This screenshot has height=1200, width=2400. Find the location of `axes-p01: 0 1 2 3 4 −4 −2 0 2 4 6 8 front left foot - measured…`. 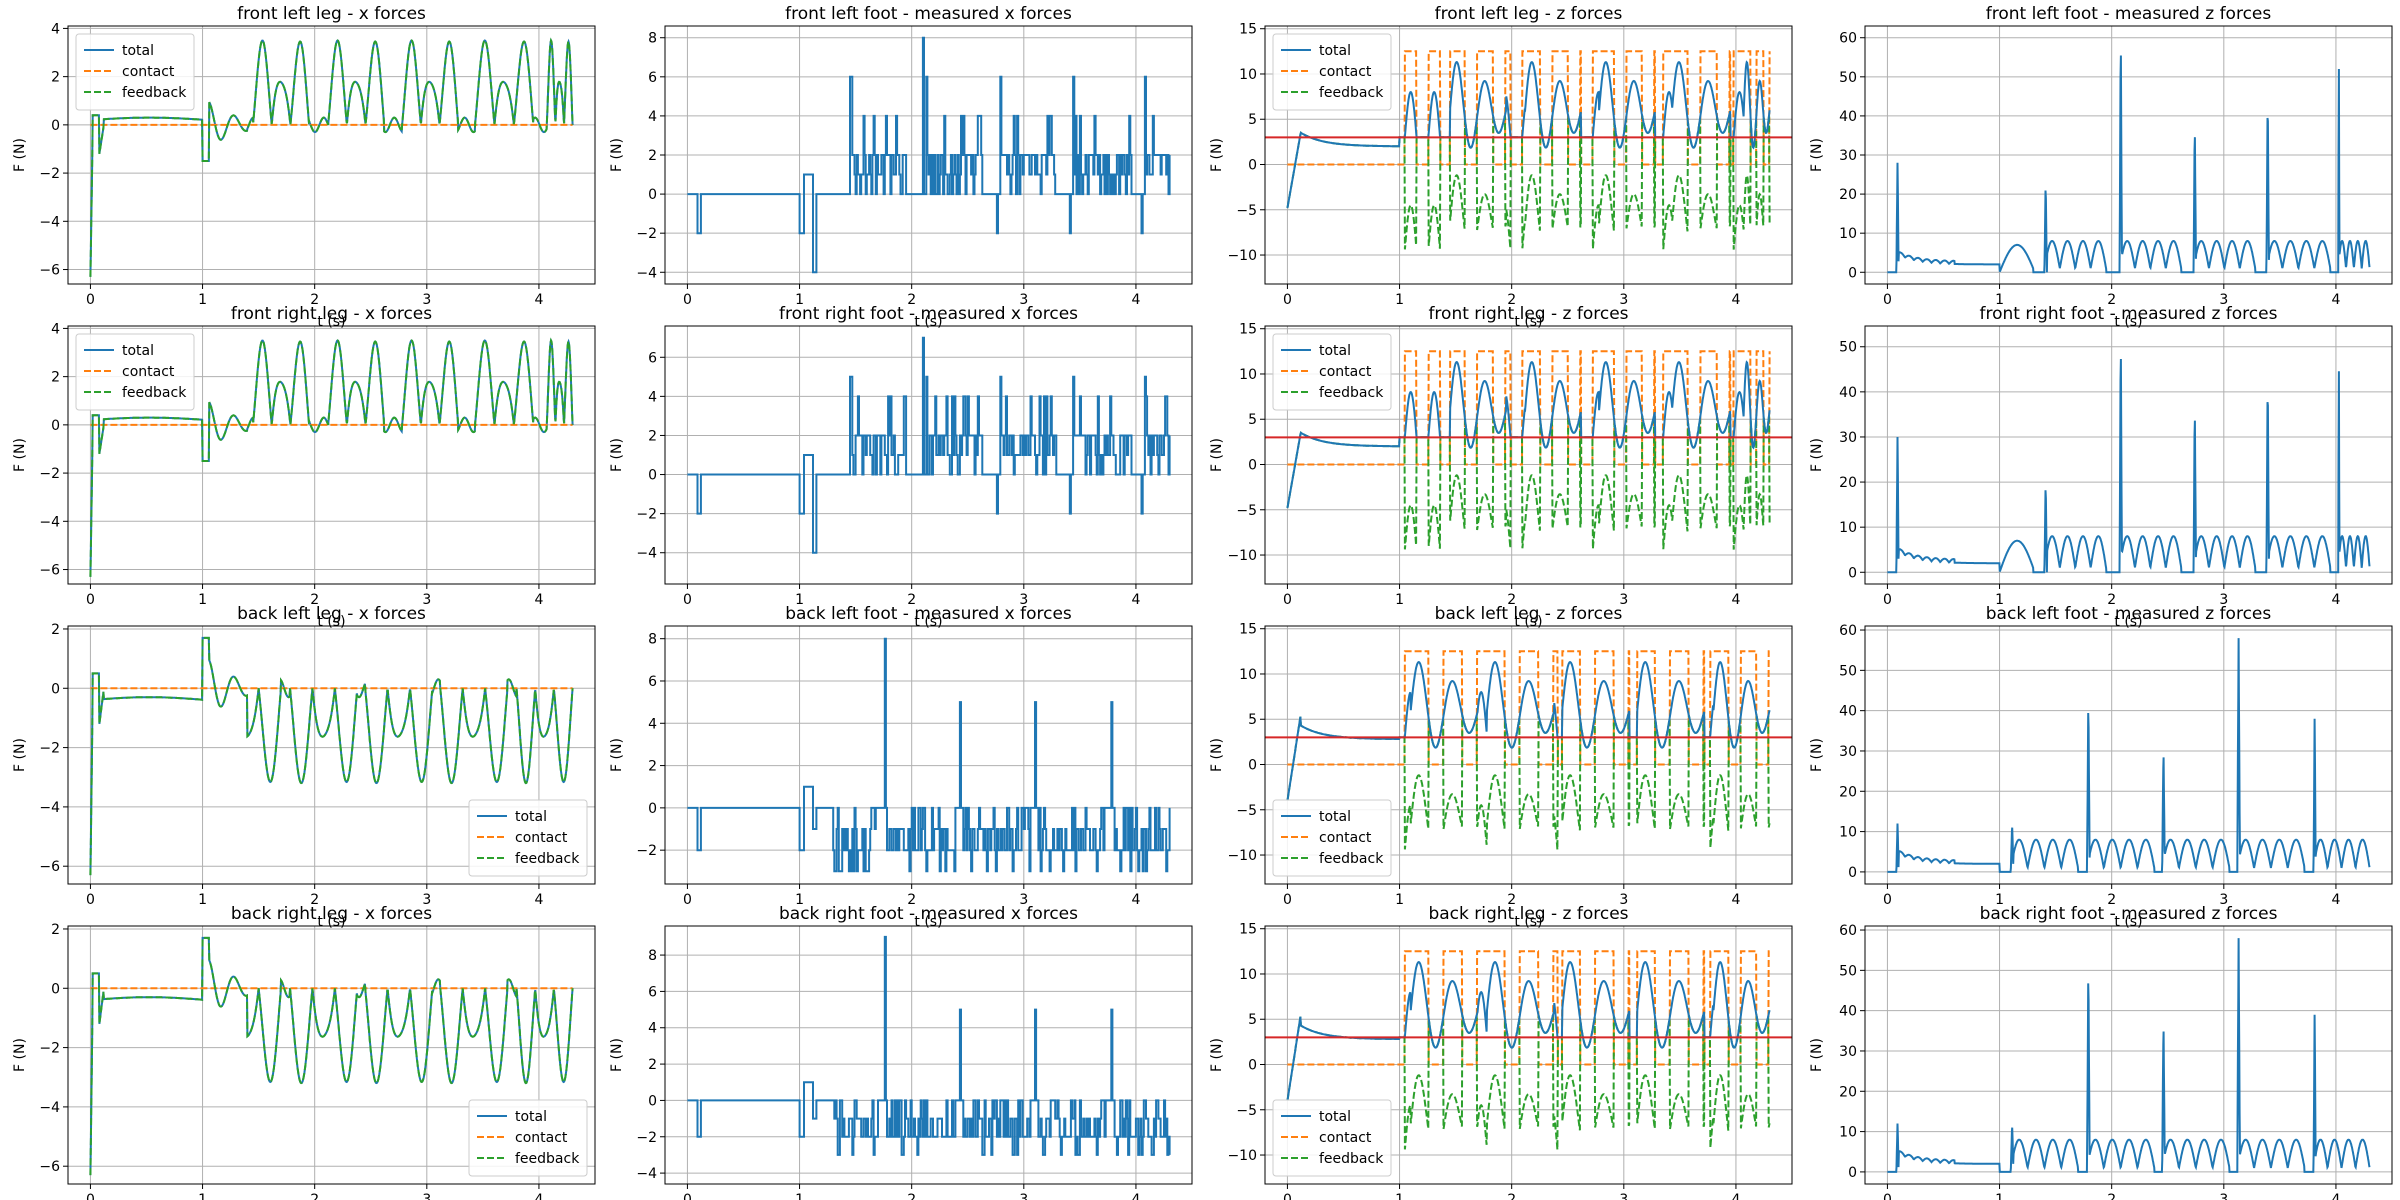

axes-p01: 0 1 2 3 4 −4 −2 0 2 4 6 8 front left foot - measured… is located at coordinates (901, 167).